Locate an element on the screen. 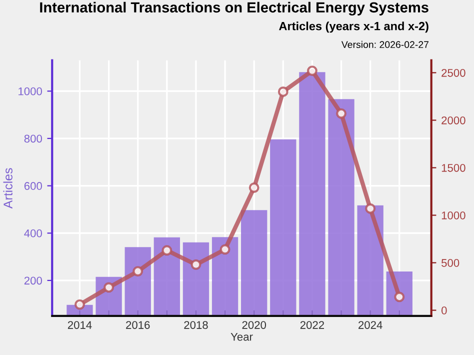 This screenshot has height=355, width=474. x-tick-label: 2022 is located at coordinates (312, 325).